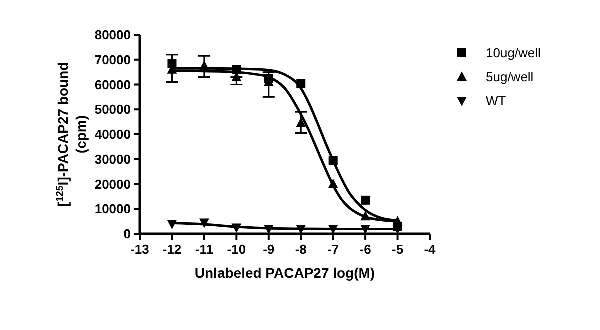 Image resolution: width=600 pixels, height=330 pixels. I want to click on y-tick-label: 60000, so click(112, 84).